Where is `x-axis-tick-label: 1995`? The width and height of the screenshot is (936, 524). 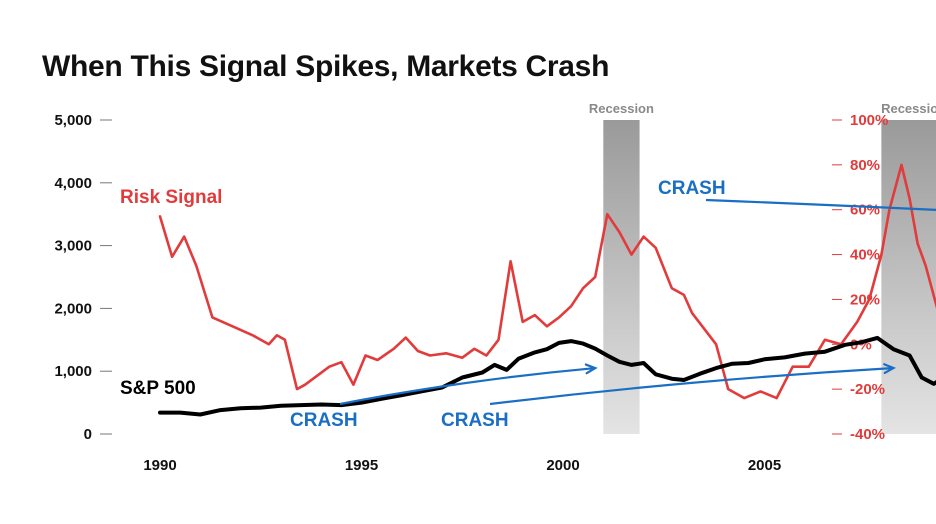 x-axis-tick-label: 1995 is located at coordinates (361, 465).